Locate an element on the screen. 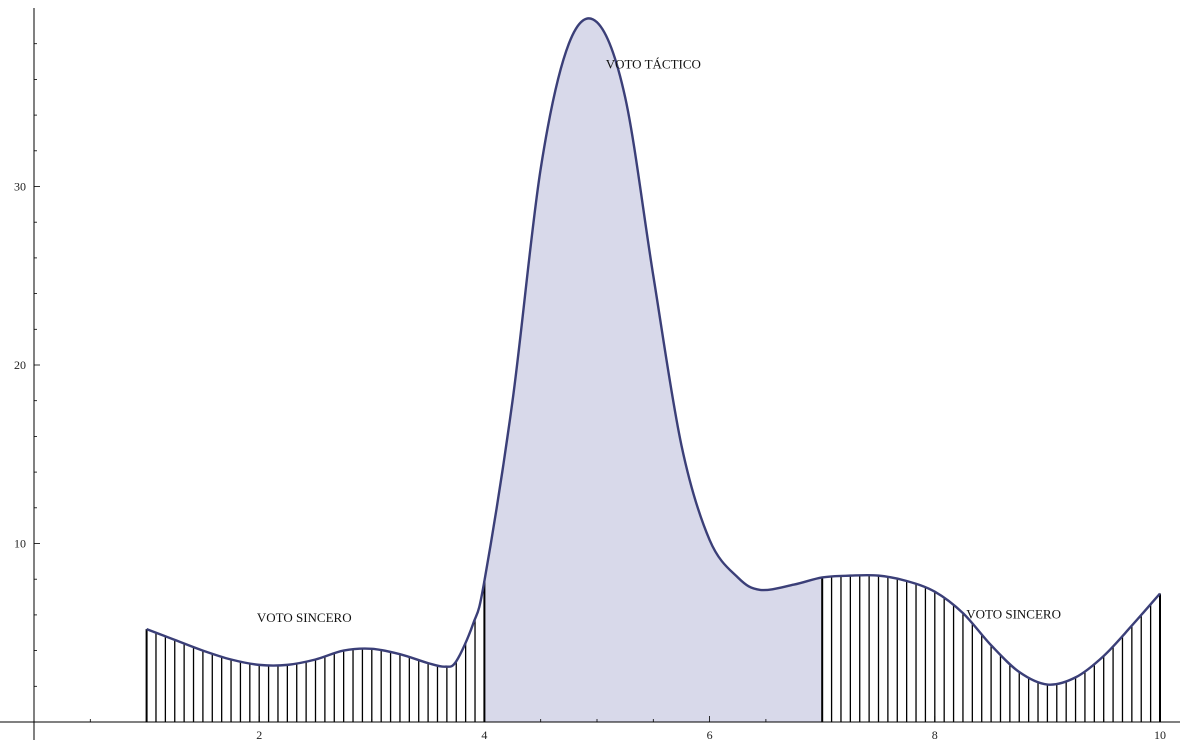 This screenshot has width=1187, height=743. x-tick-label: 4 is located at coordinates (484, 735).